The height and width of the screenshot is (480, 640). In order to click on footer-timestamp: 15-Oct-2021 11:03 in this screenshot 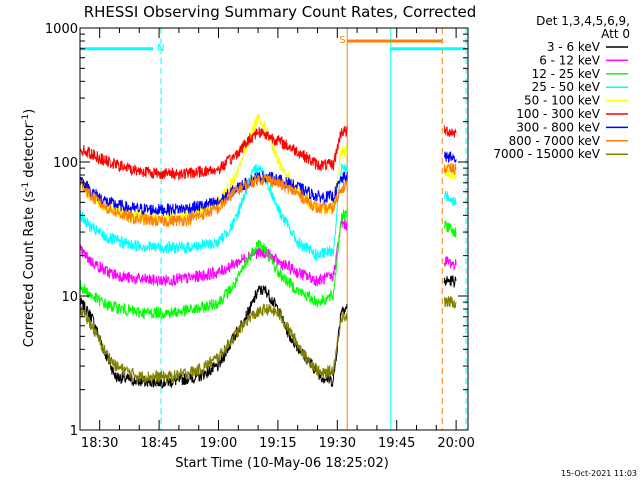, I will do `click(599, 473)`.